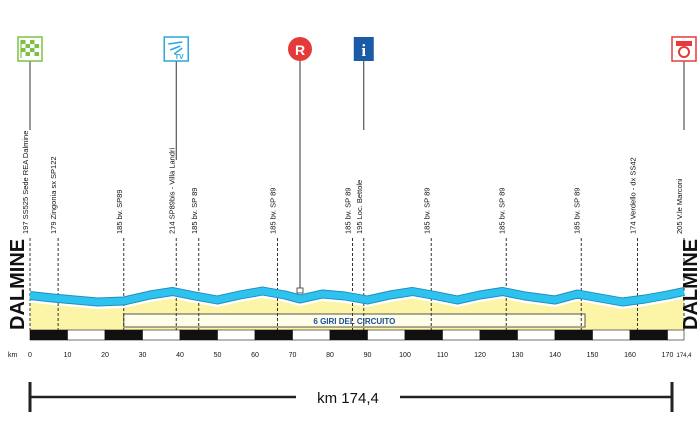 Image resolution: width=700 pixels, height=425 pixels. I want to click on distance-ruler: km 174,4, so click(351, 397).